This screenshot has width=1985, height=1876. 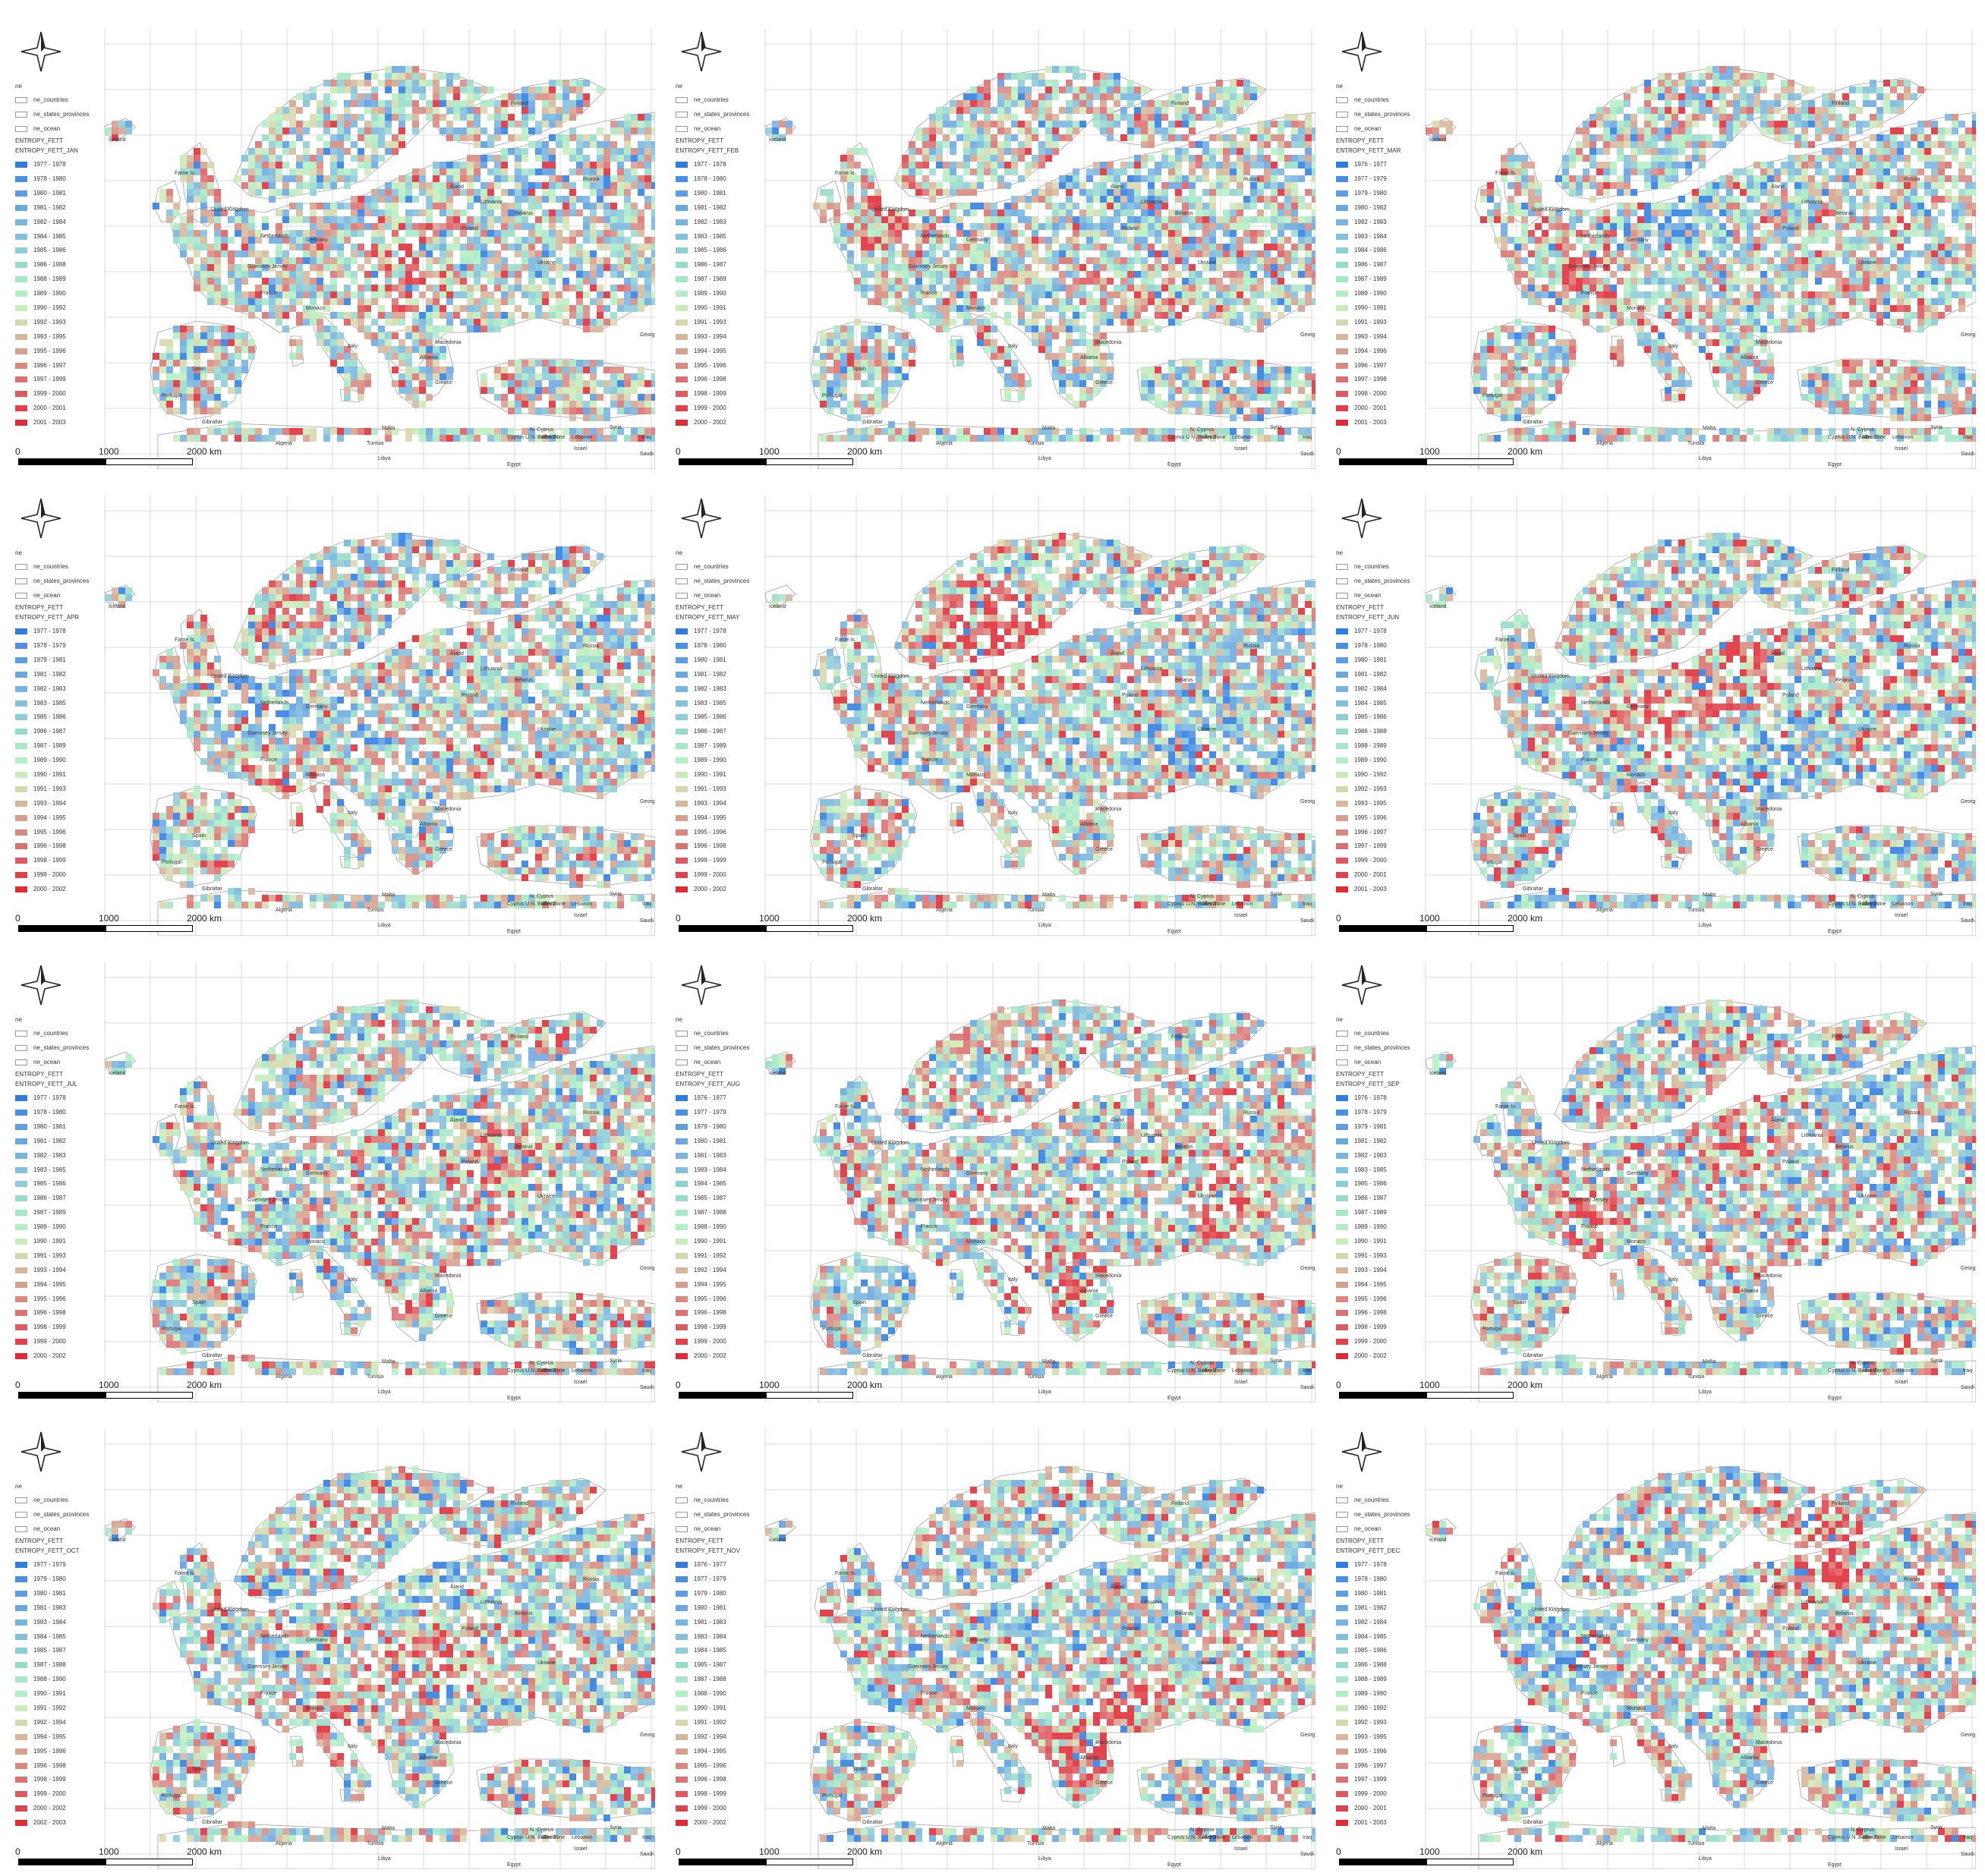 I want to click on legend-class-label: 2000 - 2001, so click(x=50, y=408).